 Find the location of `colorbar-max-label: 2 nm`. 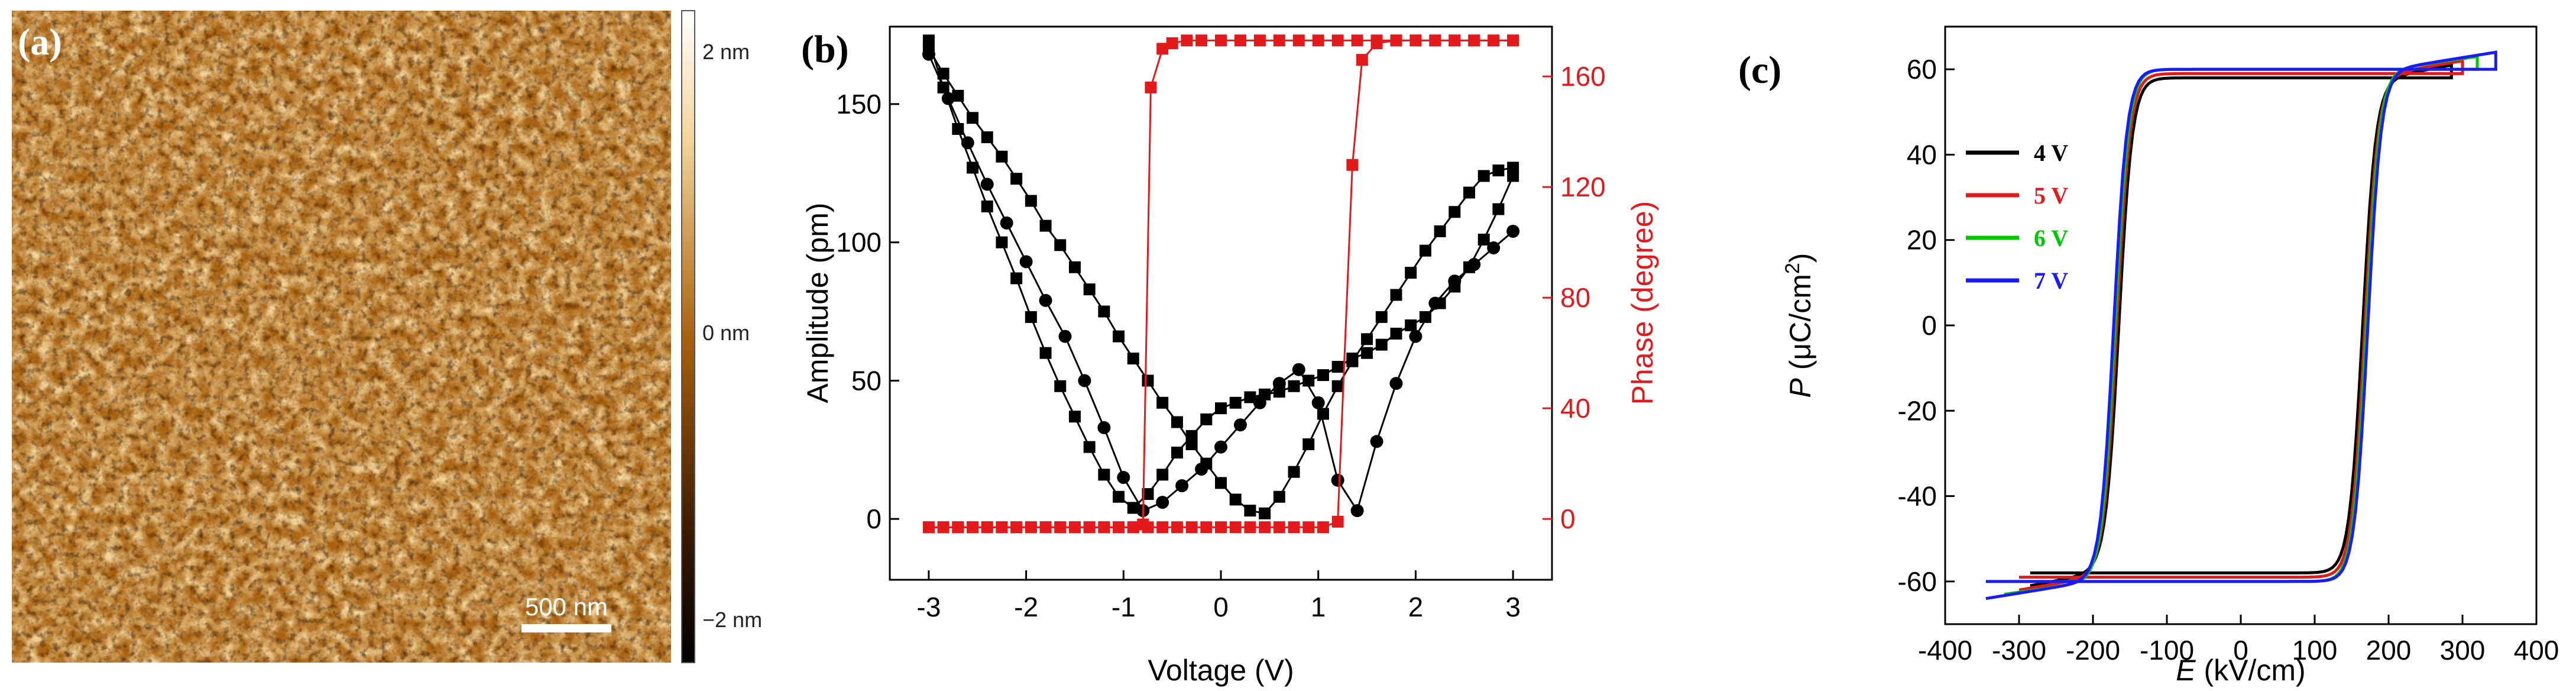

colorbar-max-label: 2 nm is located at coordinates (726, 52).